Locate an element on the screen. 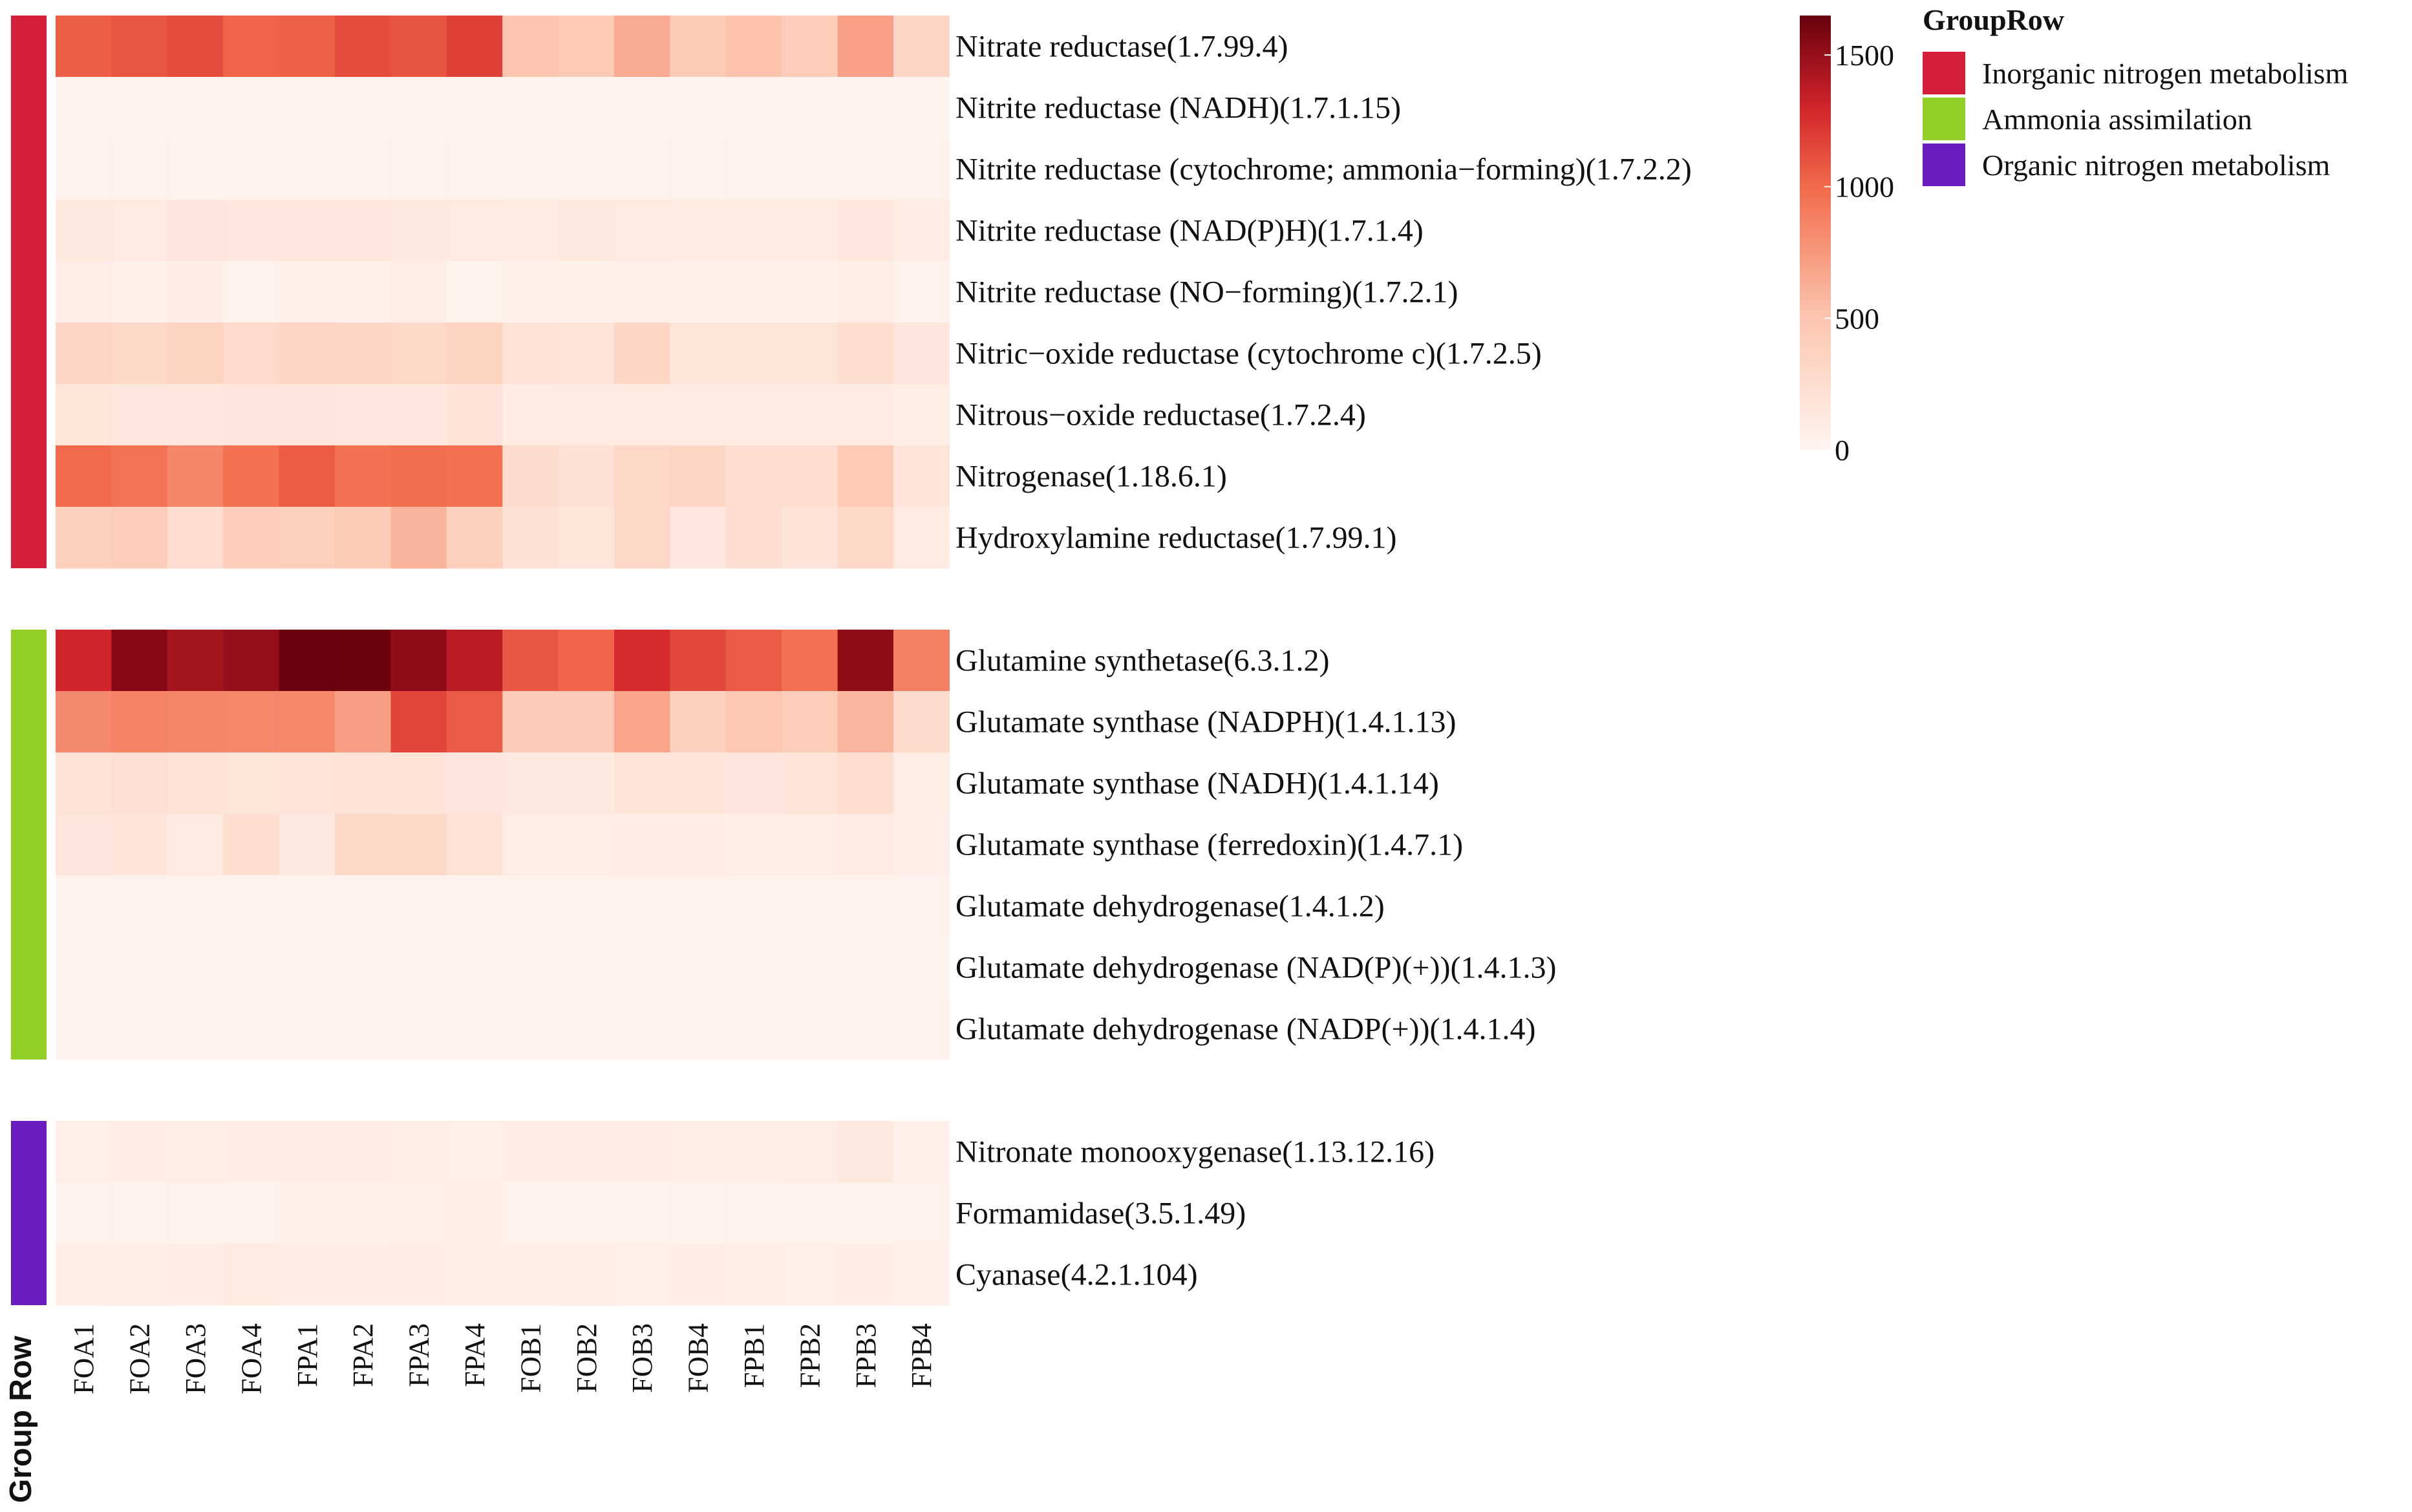 This screenshot has width=2412, height=1512. row-label: Nitrate reductase(1.7.99.4) is located at coordinates (1121, 47).